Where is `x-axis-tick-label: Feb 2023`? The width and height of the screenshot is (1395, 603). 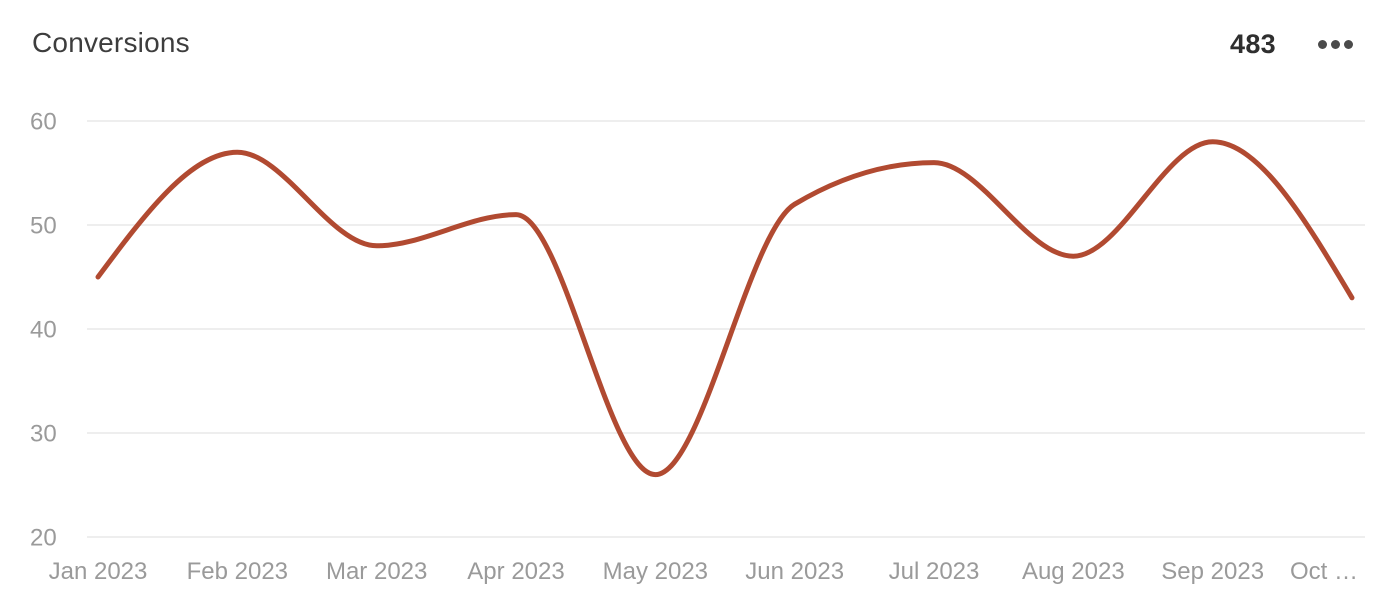 x-axis-tick-label: Feb 2023 is located at coordinates (237, 571).